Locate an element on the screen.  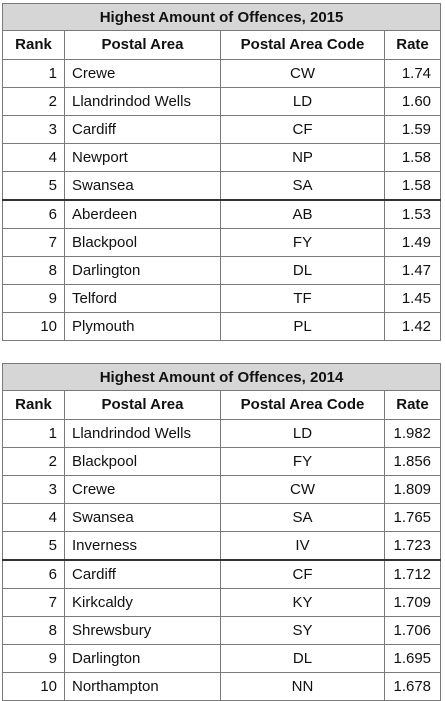
cell-rank: 10 is located at coordinates (33, 686).